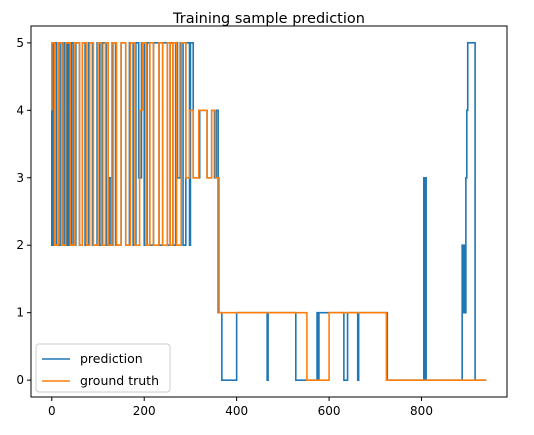 This screenshot has width=534, height=435. Describe the element at coordinates (20, 110) in the screenshot. I see `y-tick-label-4: 4` at that location.